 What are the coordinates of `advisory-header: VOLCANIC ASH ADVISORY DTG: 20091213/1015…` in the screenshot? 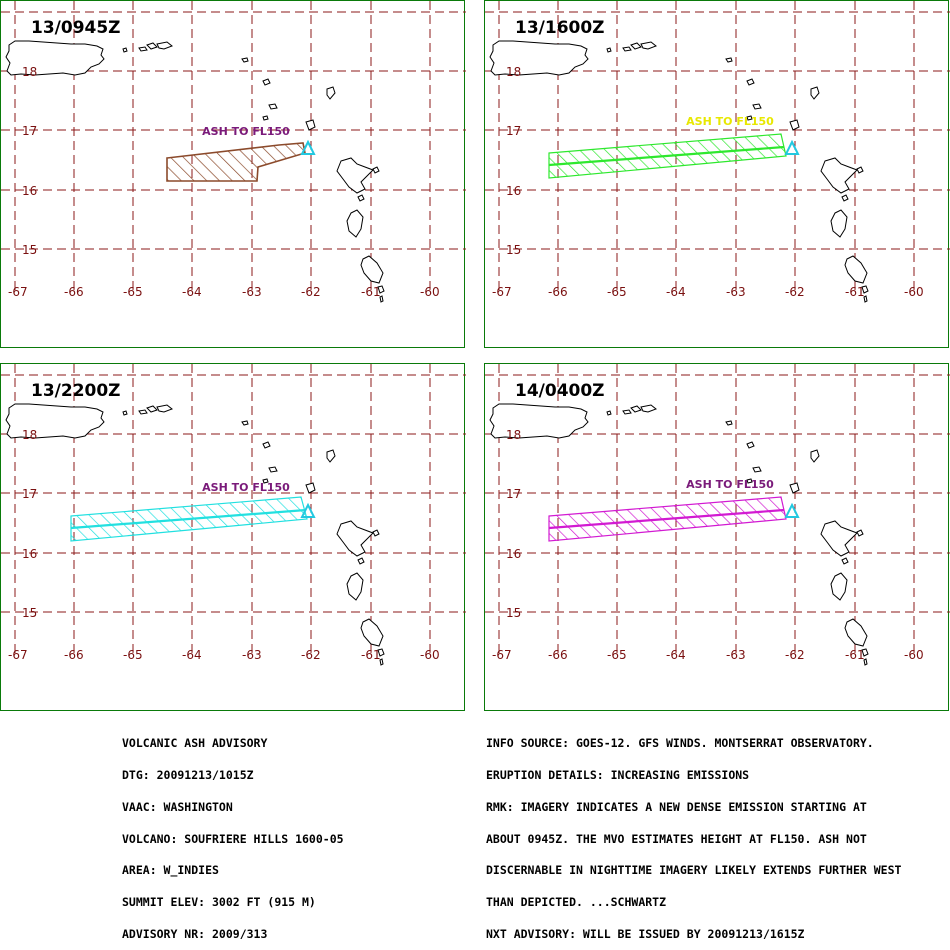 It's located at (233, 833).